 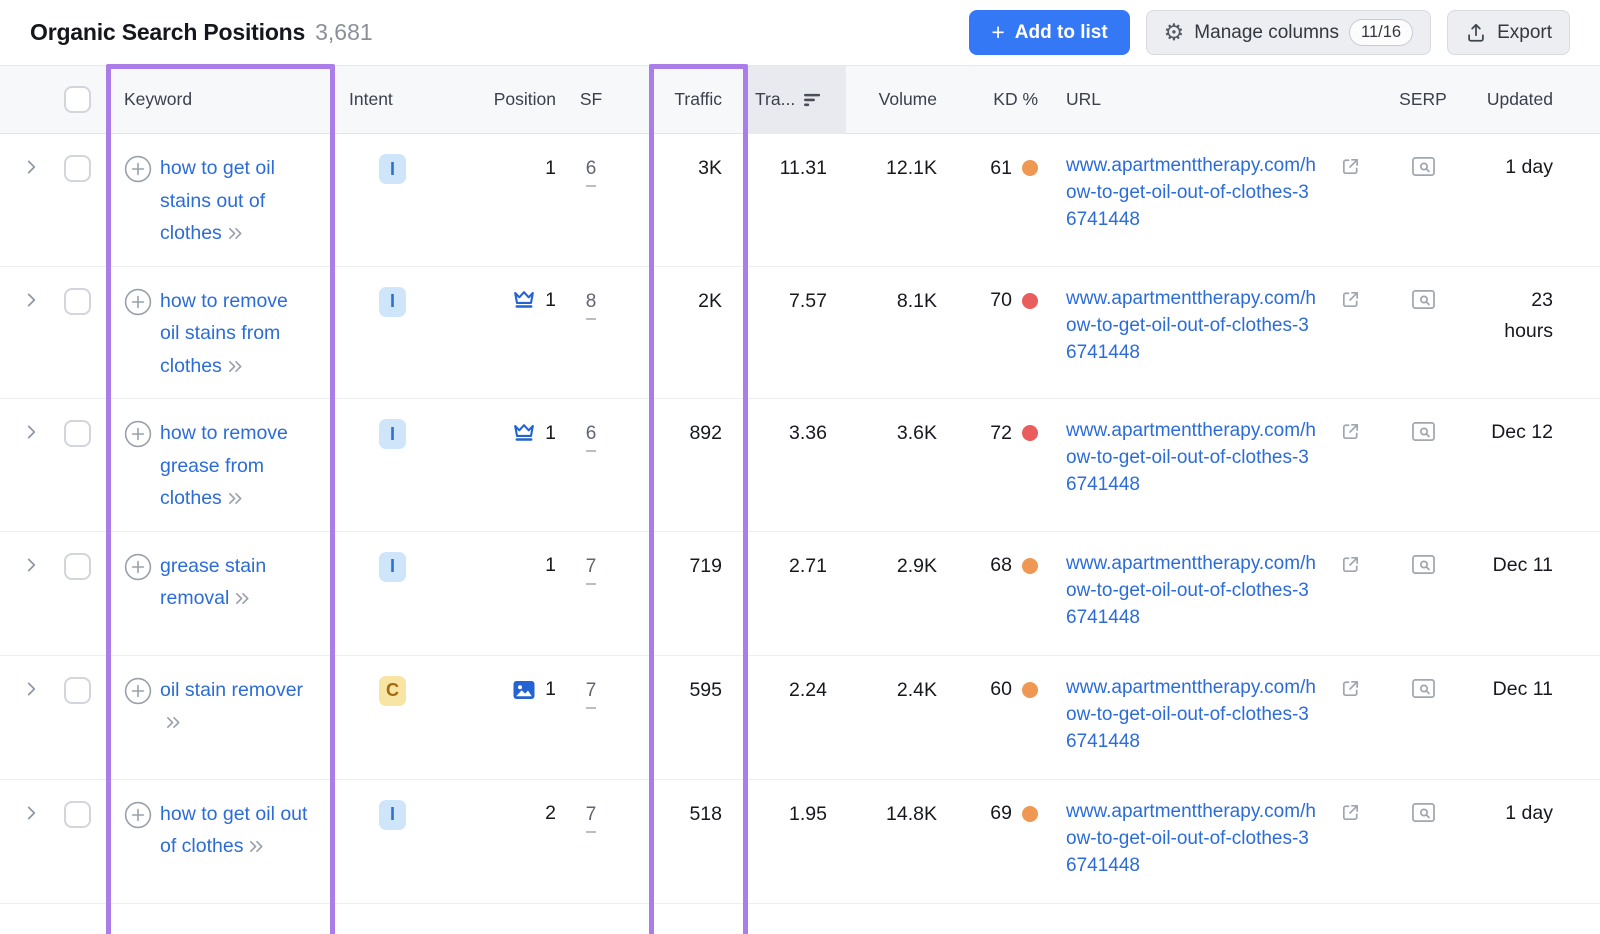 What do you see at coordinates (911, 813) in the screenshot?
I see `volume-value: 14.8K` at bounding box center [911, 813].